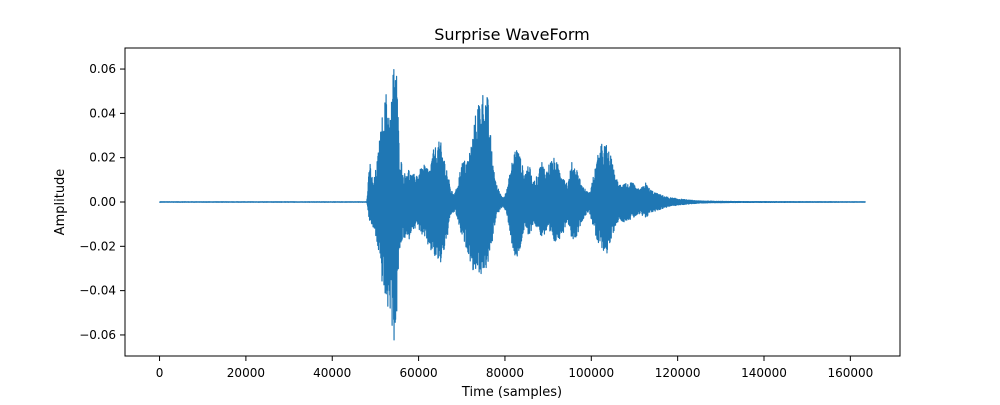 This screenshot has width=1000, height=405. What do you see at coordinates (850, 373) in the screenshot?
I see `x-tick-label: 160000` at bounding box center [850, 373].